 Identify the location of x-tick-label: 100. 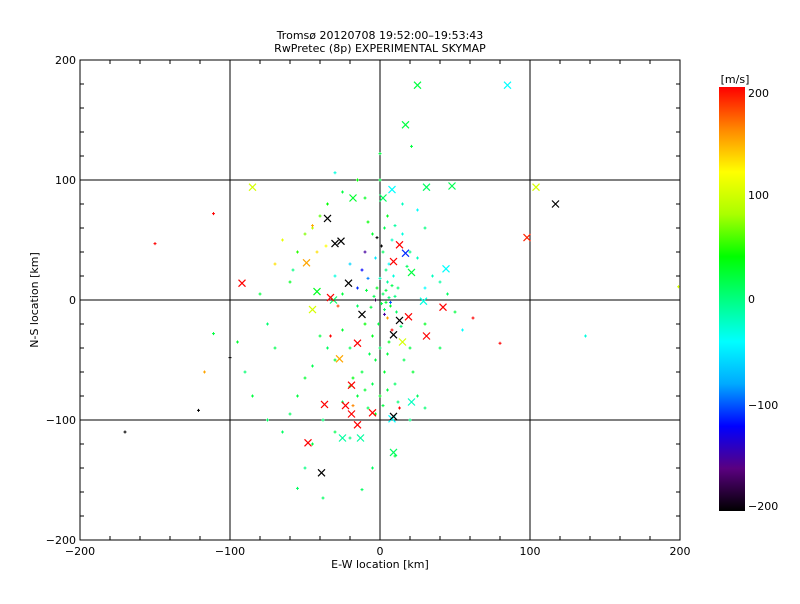
(530, 551).